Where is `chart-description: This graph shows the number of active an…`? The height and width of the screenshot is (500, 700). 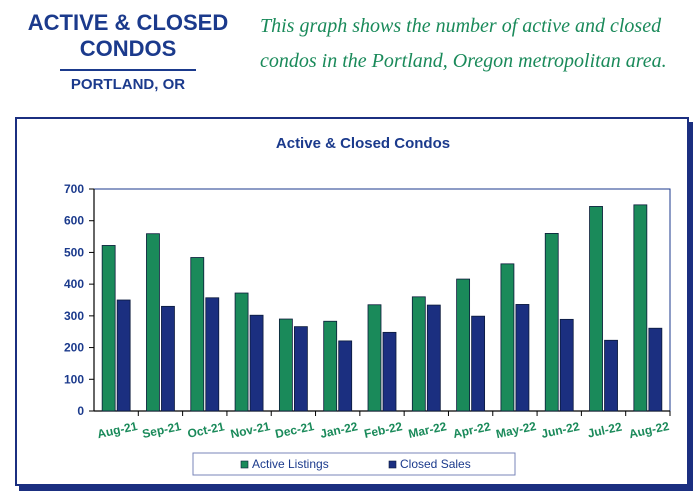
chart-description: This graph shows the number of active an… is located at coordinates (463, 43).